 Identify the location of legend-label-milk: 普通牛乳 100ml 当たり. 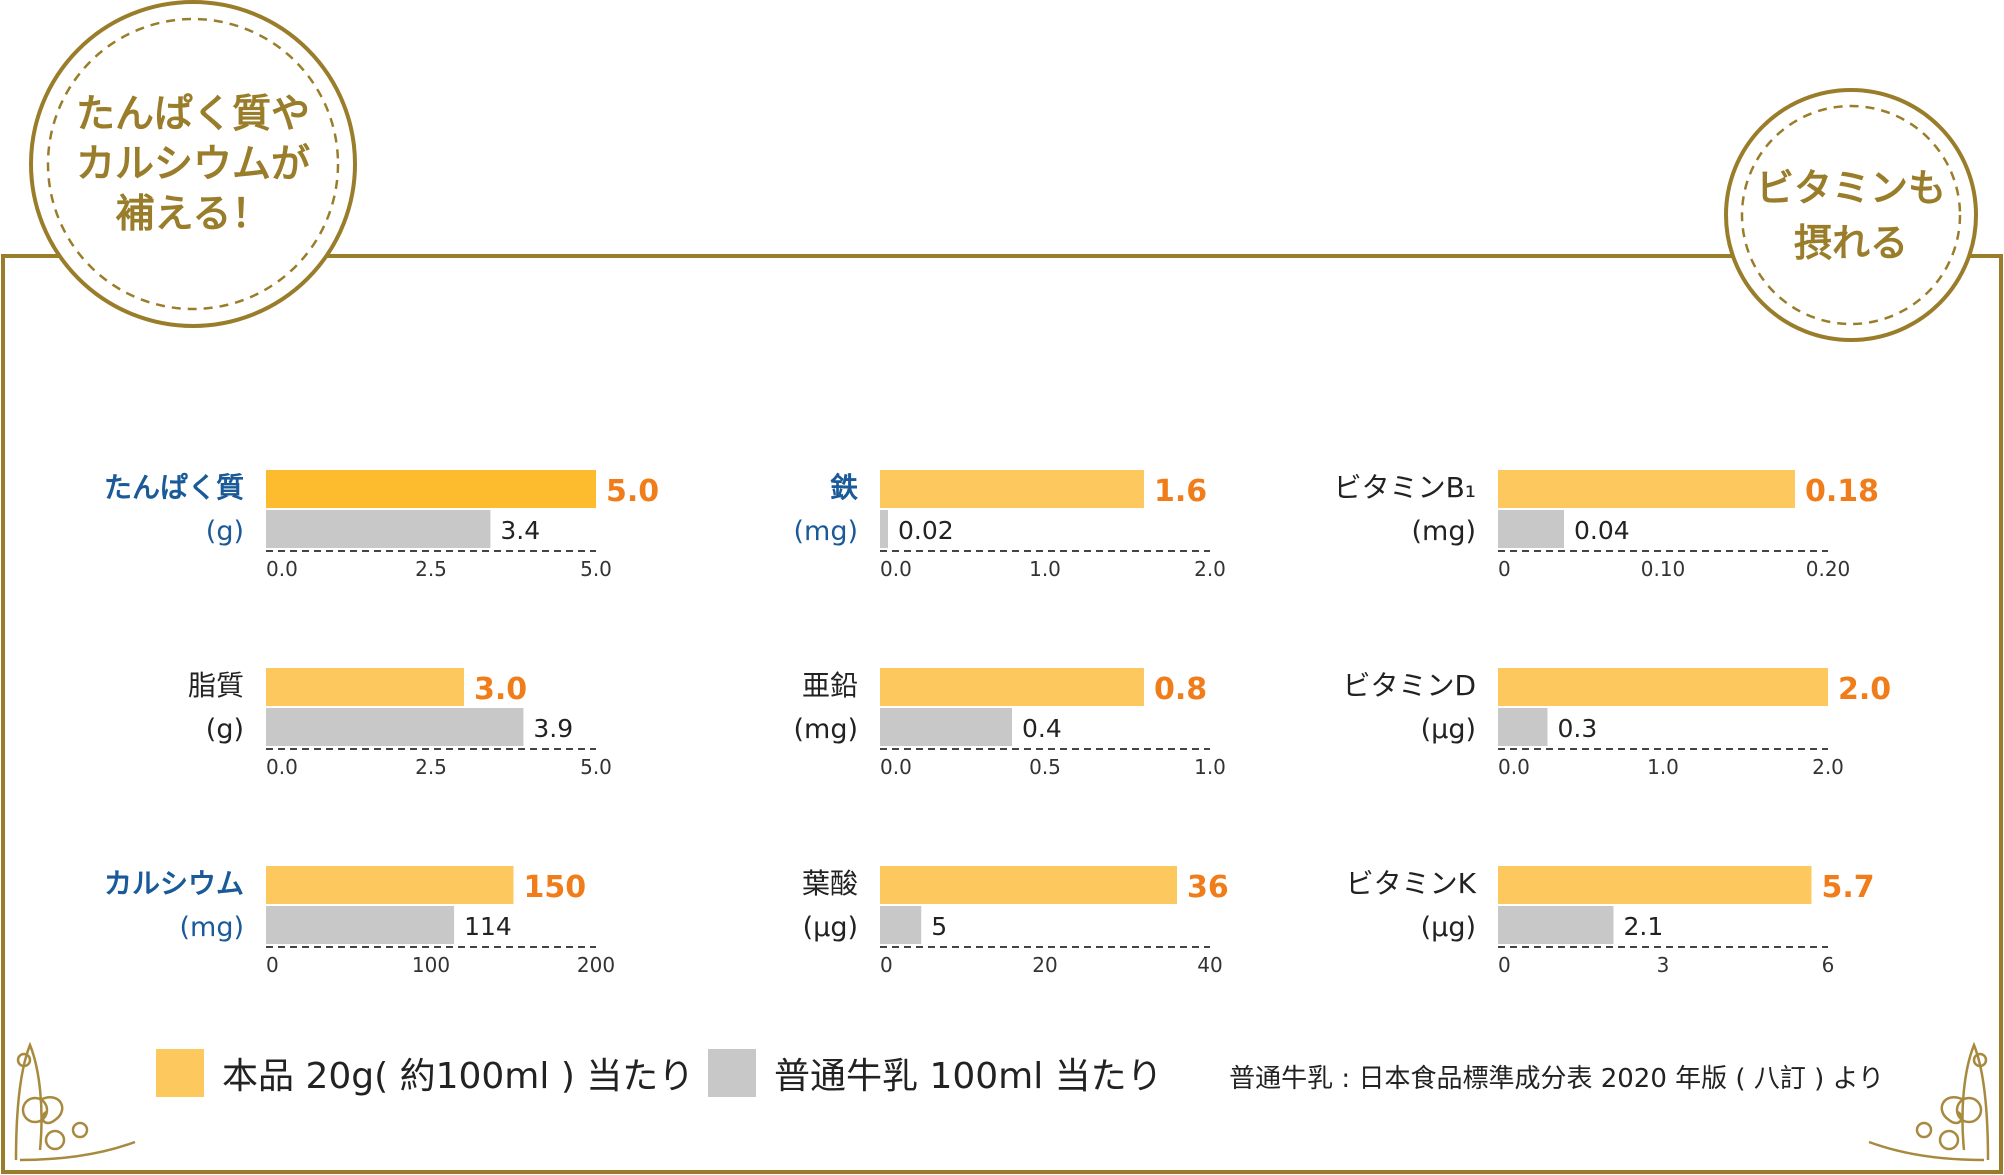
(968, 1076).